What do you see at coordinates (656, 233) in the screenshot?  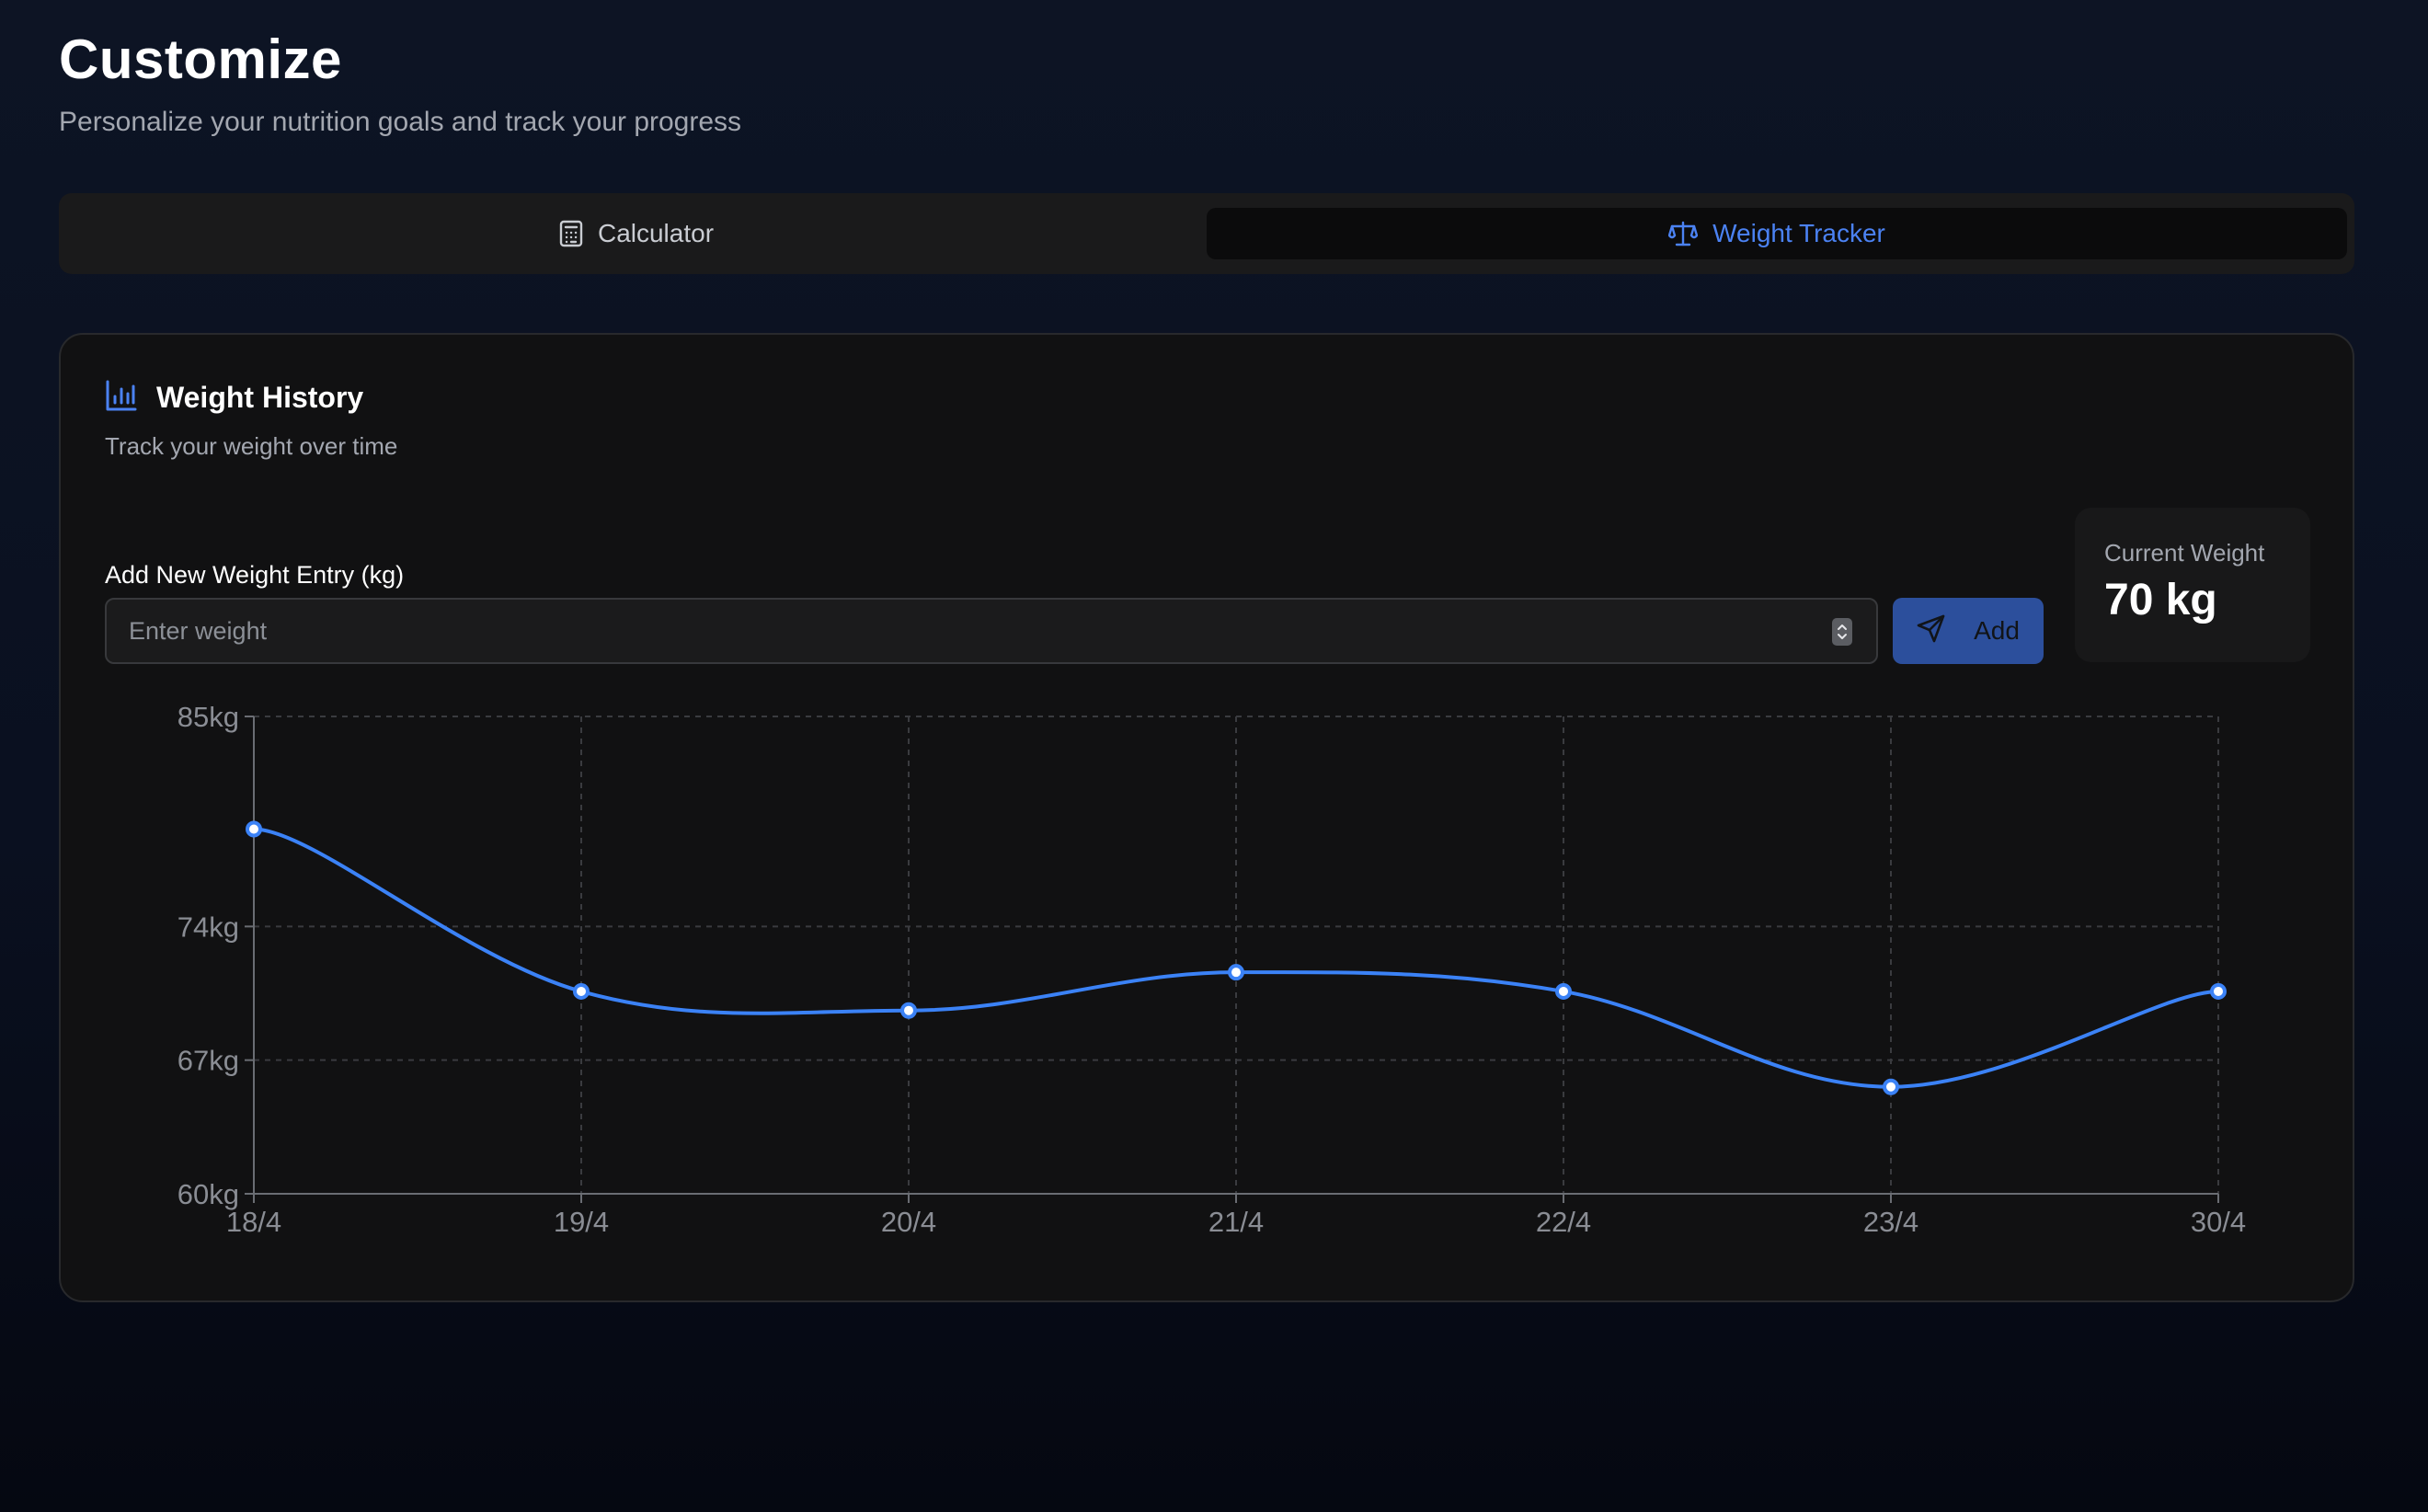 I see `tab-calculator-label: Calculator` at bounding box center [656, 233].